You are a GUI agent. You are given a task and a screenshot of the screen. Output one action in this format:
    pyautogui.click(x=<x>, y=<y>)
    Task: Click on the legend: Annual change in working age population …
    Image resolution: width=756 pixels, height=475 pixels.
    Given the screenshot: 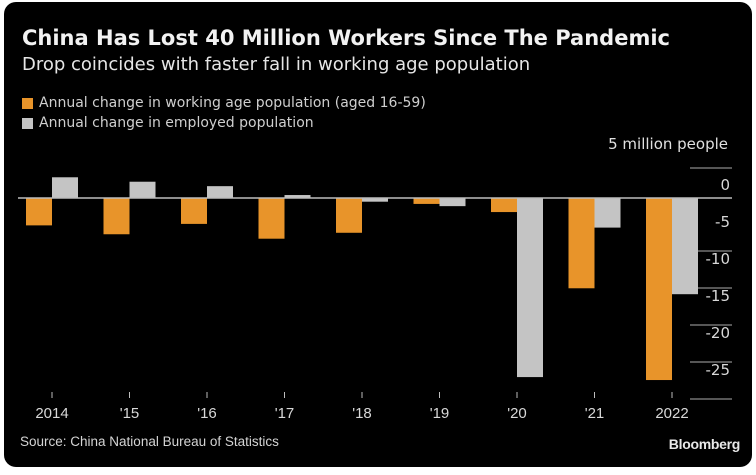 What is the action you would take?
    pyautogui.click(x=224, y=113)
    